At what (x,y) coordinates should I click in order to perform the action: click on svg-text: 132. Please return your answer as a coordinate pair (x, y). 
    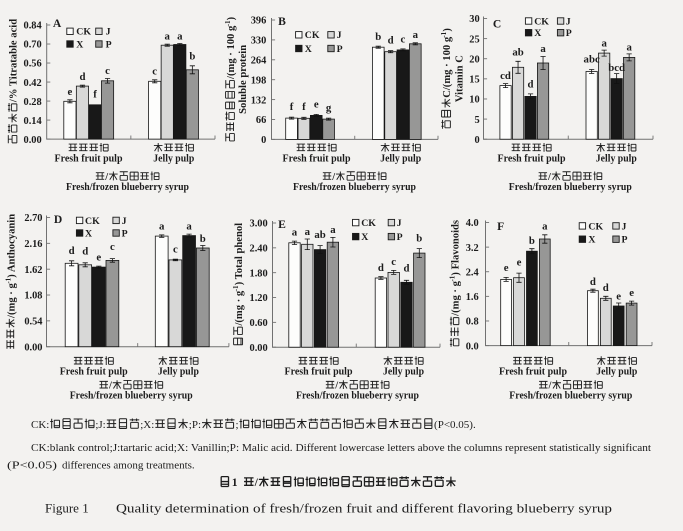
    Looking at the image, I should click on (259, 100).